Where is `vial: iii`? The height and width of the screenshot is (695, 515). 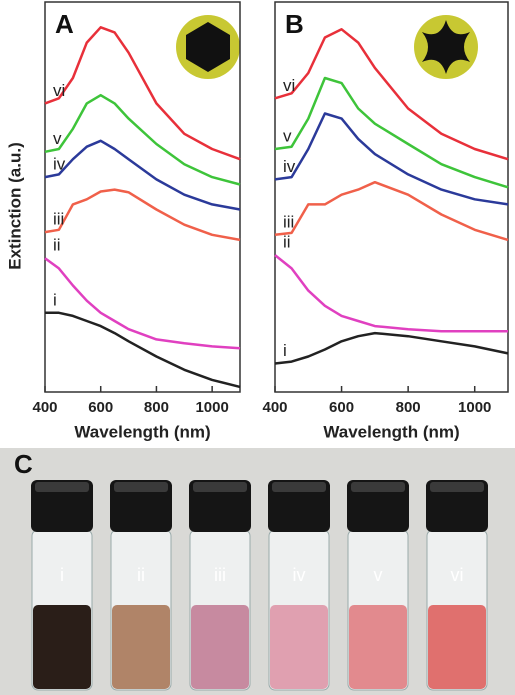 vial: iii is located at coordinates (220, 585).